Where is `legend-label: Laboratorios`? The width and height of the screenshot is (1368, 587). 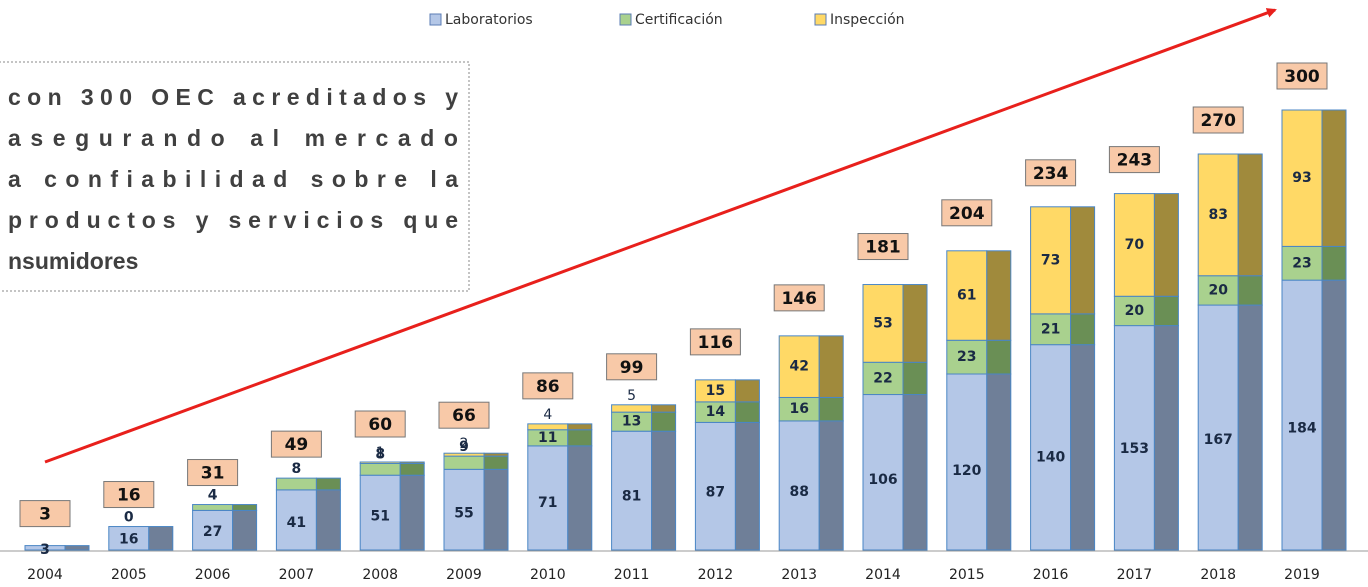 legend-label: Laboratorios is located at coordinates (489, 20).